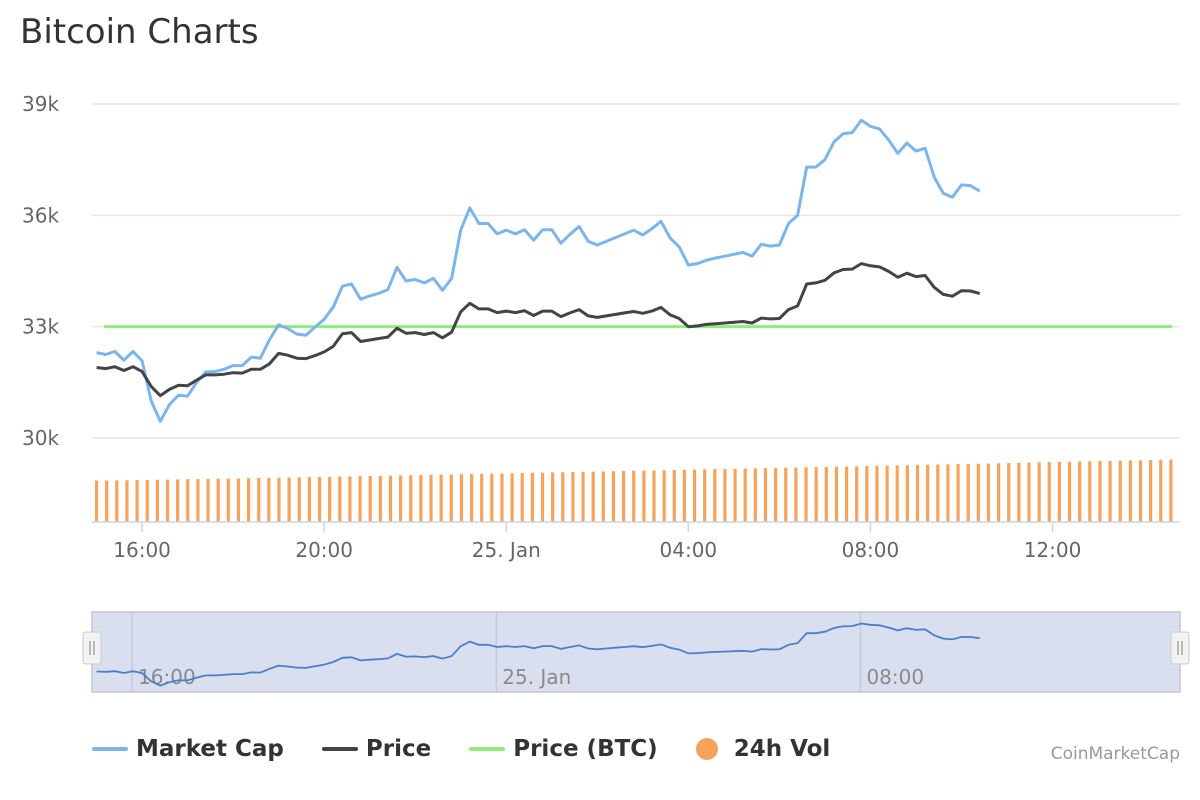 Image resolution: width=1200 pixels, height=800 pixels. What do you see at coordinates (188, 749) in the screenshot?
I see `legend-item-market-cap: Market Cap` at bounding box center [188, 749].